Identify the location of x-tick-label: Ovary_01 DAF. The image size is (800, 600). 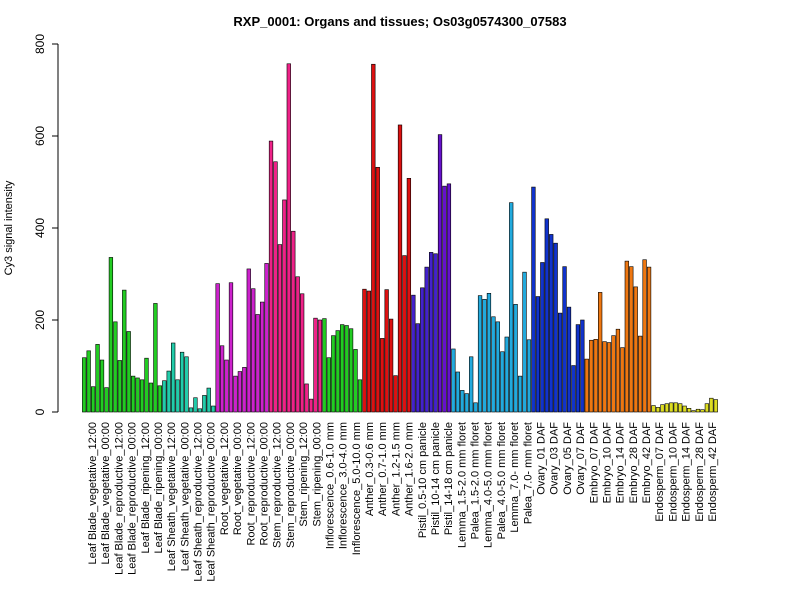
(542, 458).